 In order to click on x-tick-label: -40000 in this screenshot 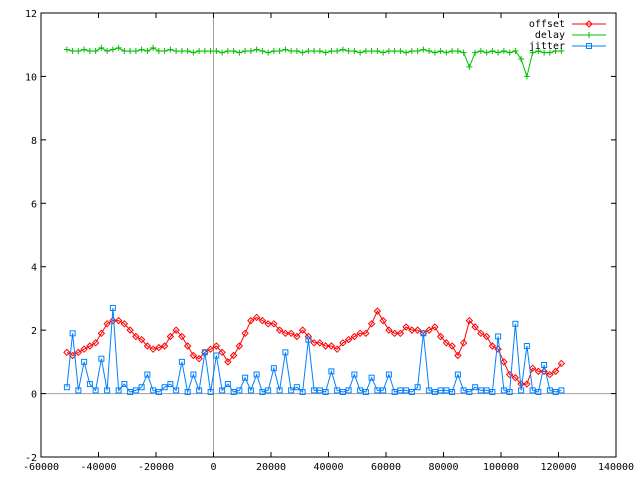, I will do `click(98, 467)`.